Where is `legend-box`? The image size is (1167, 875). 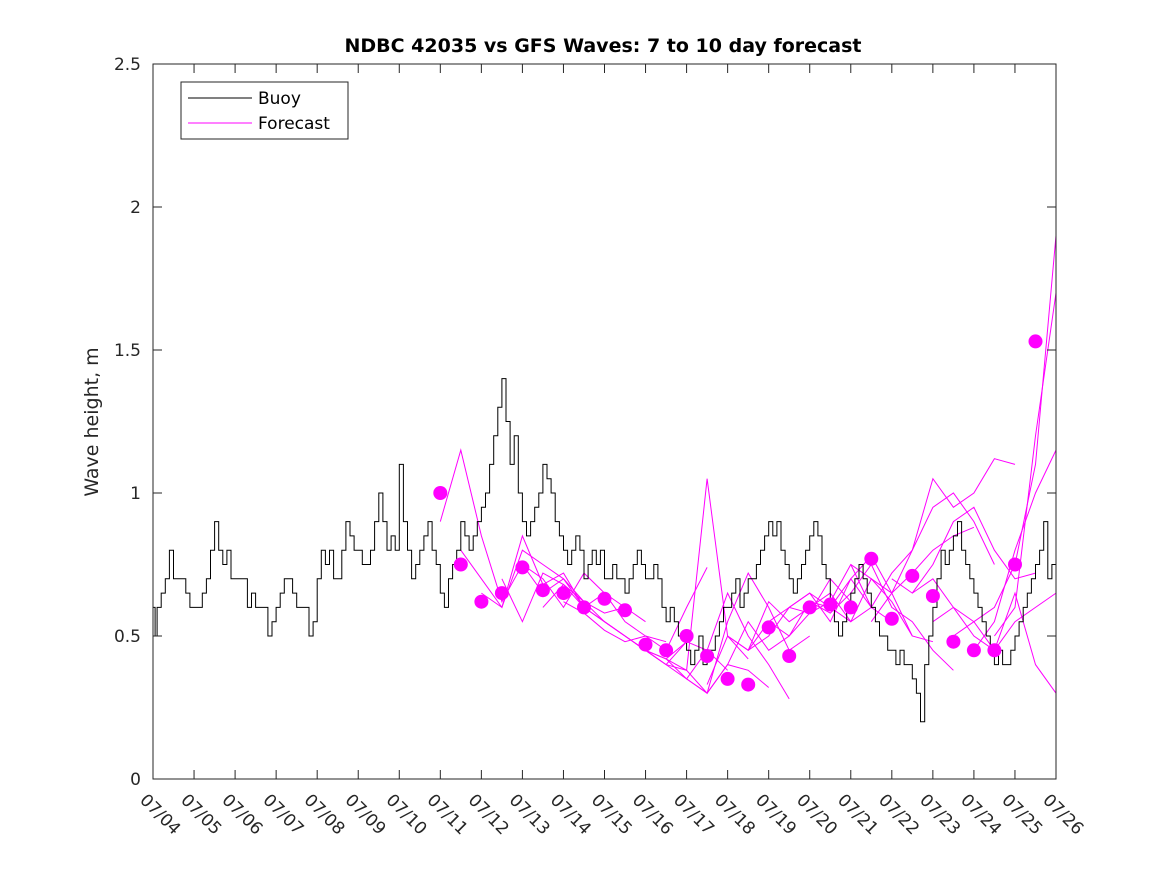 legend-box is located at coordinates (264, 110).